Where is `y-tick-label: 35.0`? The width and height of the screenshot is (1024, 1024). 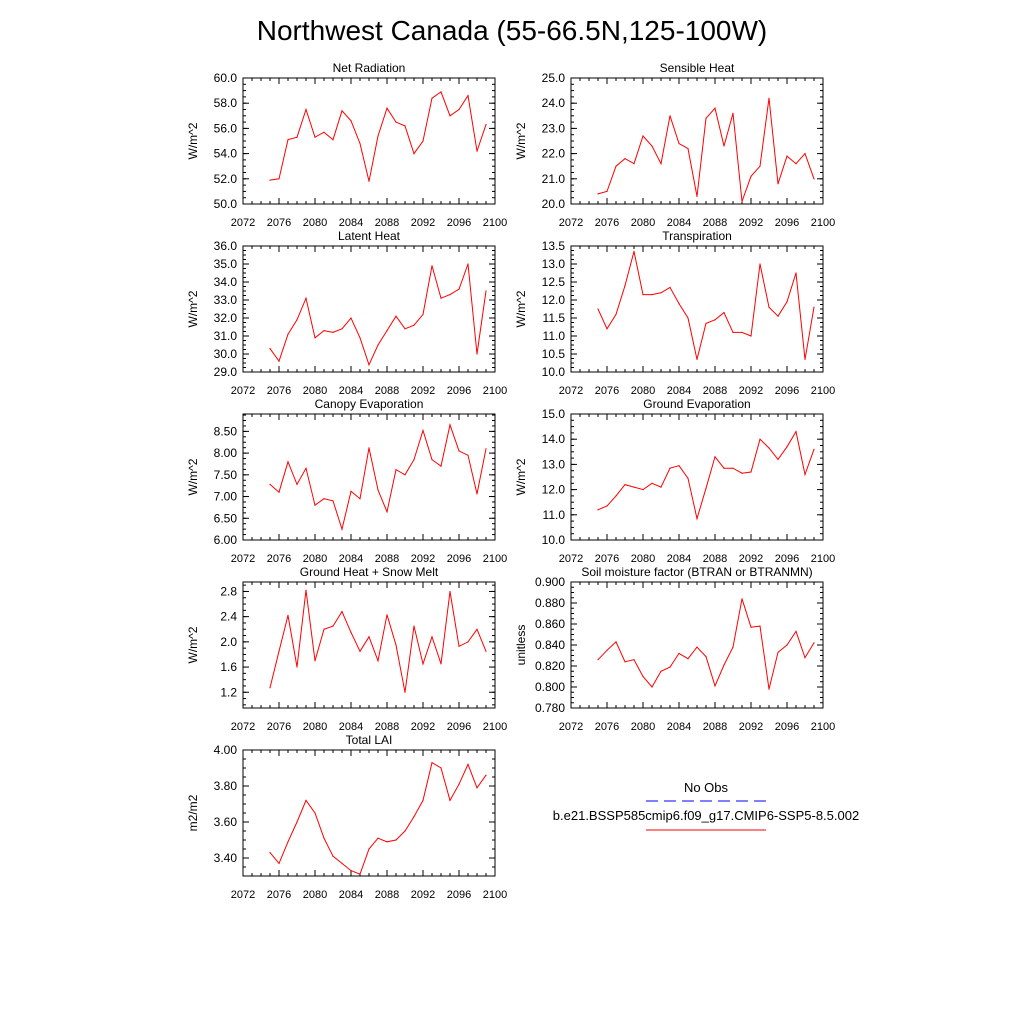 y-tick-label: 35.0 is located at coordinates (226, 264).